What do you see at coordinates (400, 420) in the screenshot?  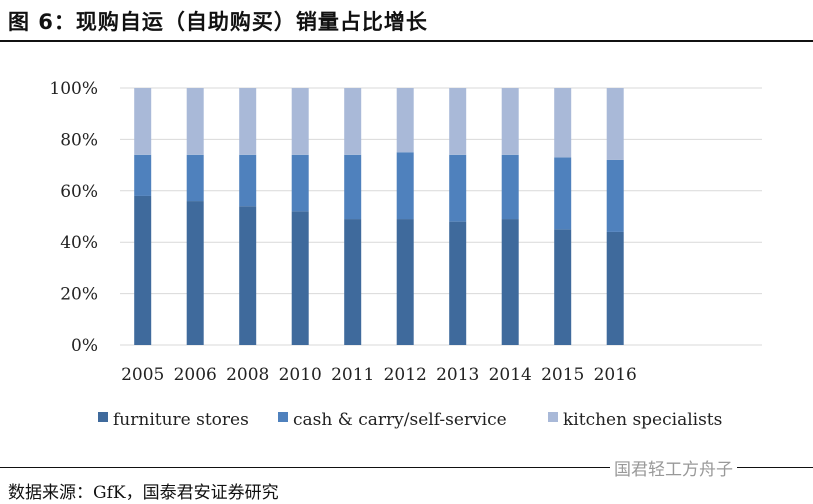 I see `legend-label: cash & carry/self-service` at bounding box center [400, 420].